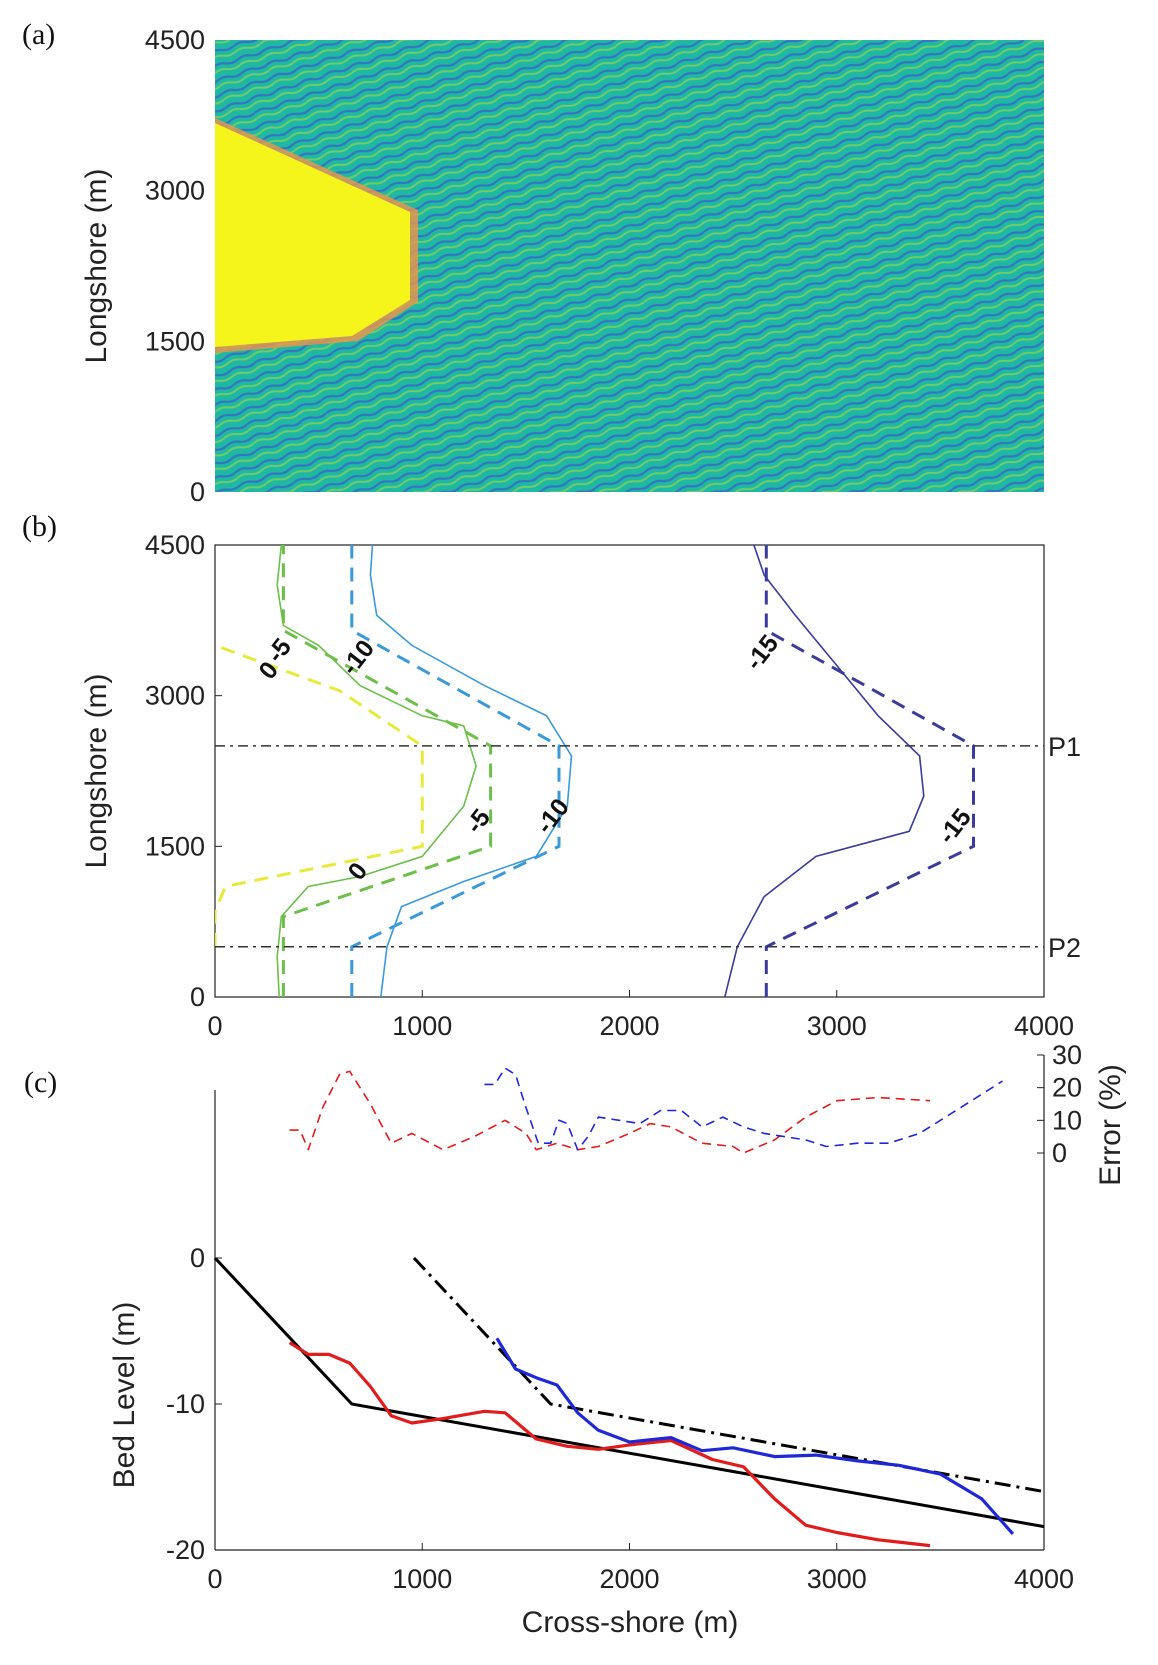 This screenshot has height=1665, width=1158. I want to click on panel-c-label: (c), so click(40, 1082).